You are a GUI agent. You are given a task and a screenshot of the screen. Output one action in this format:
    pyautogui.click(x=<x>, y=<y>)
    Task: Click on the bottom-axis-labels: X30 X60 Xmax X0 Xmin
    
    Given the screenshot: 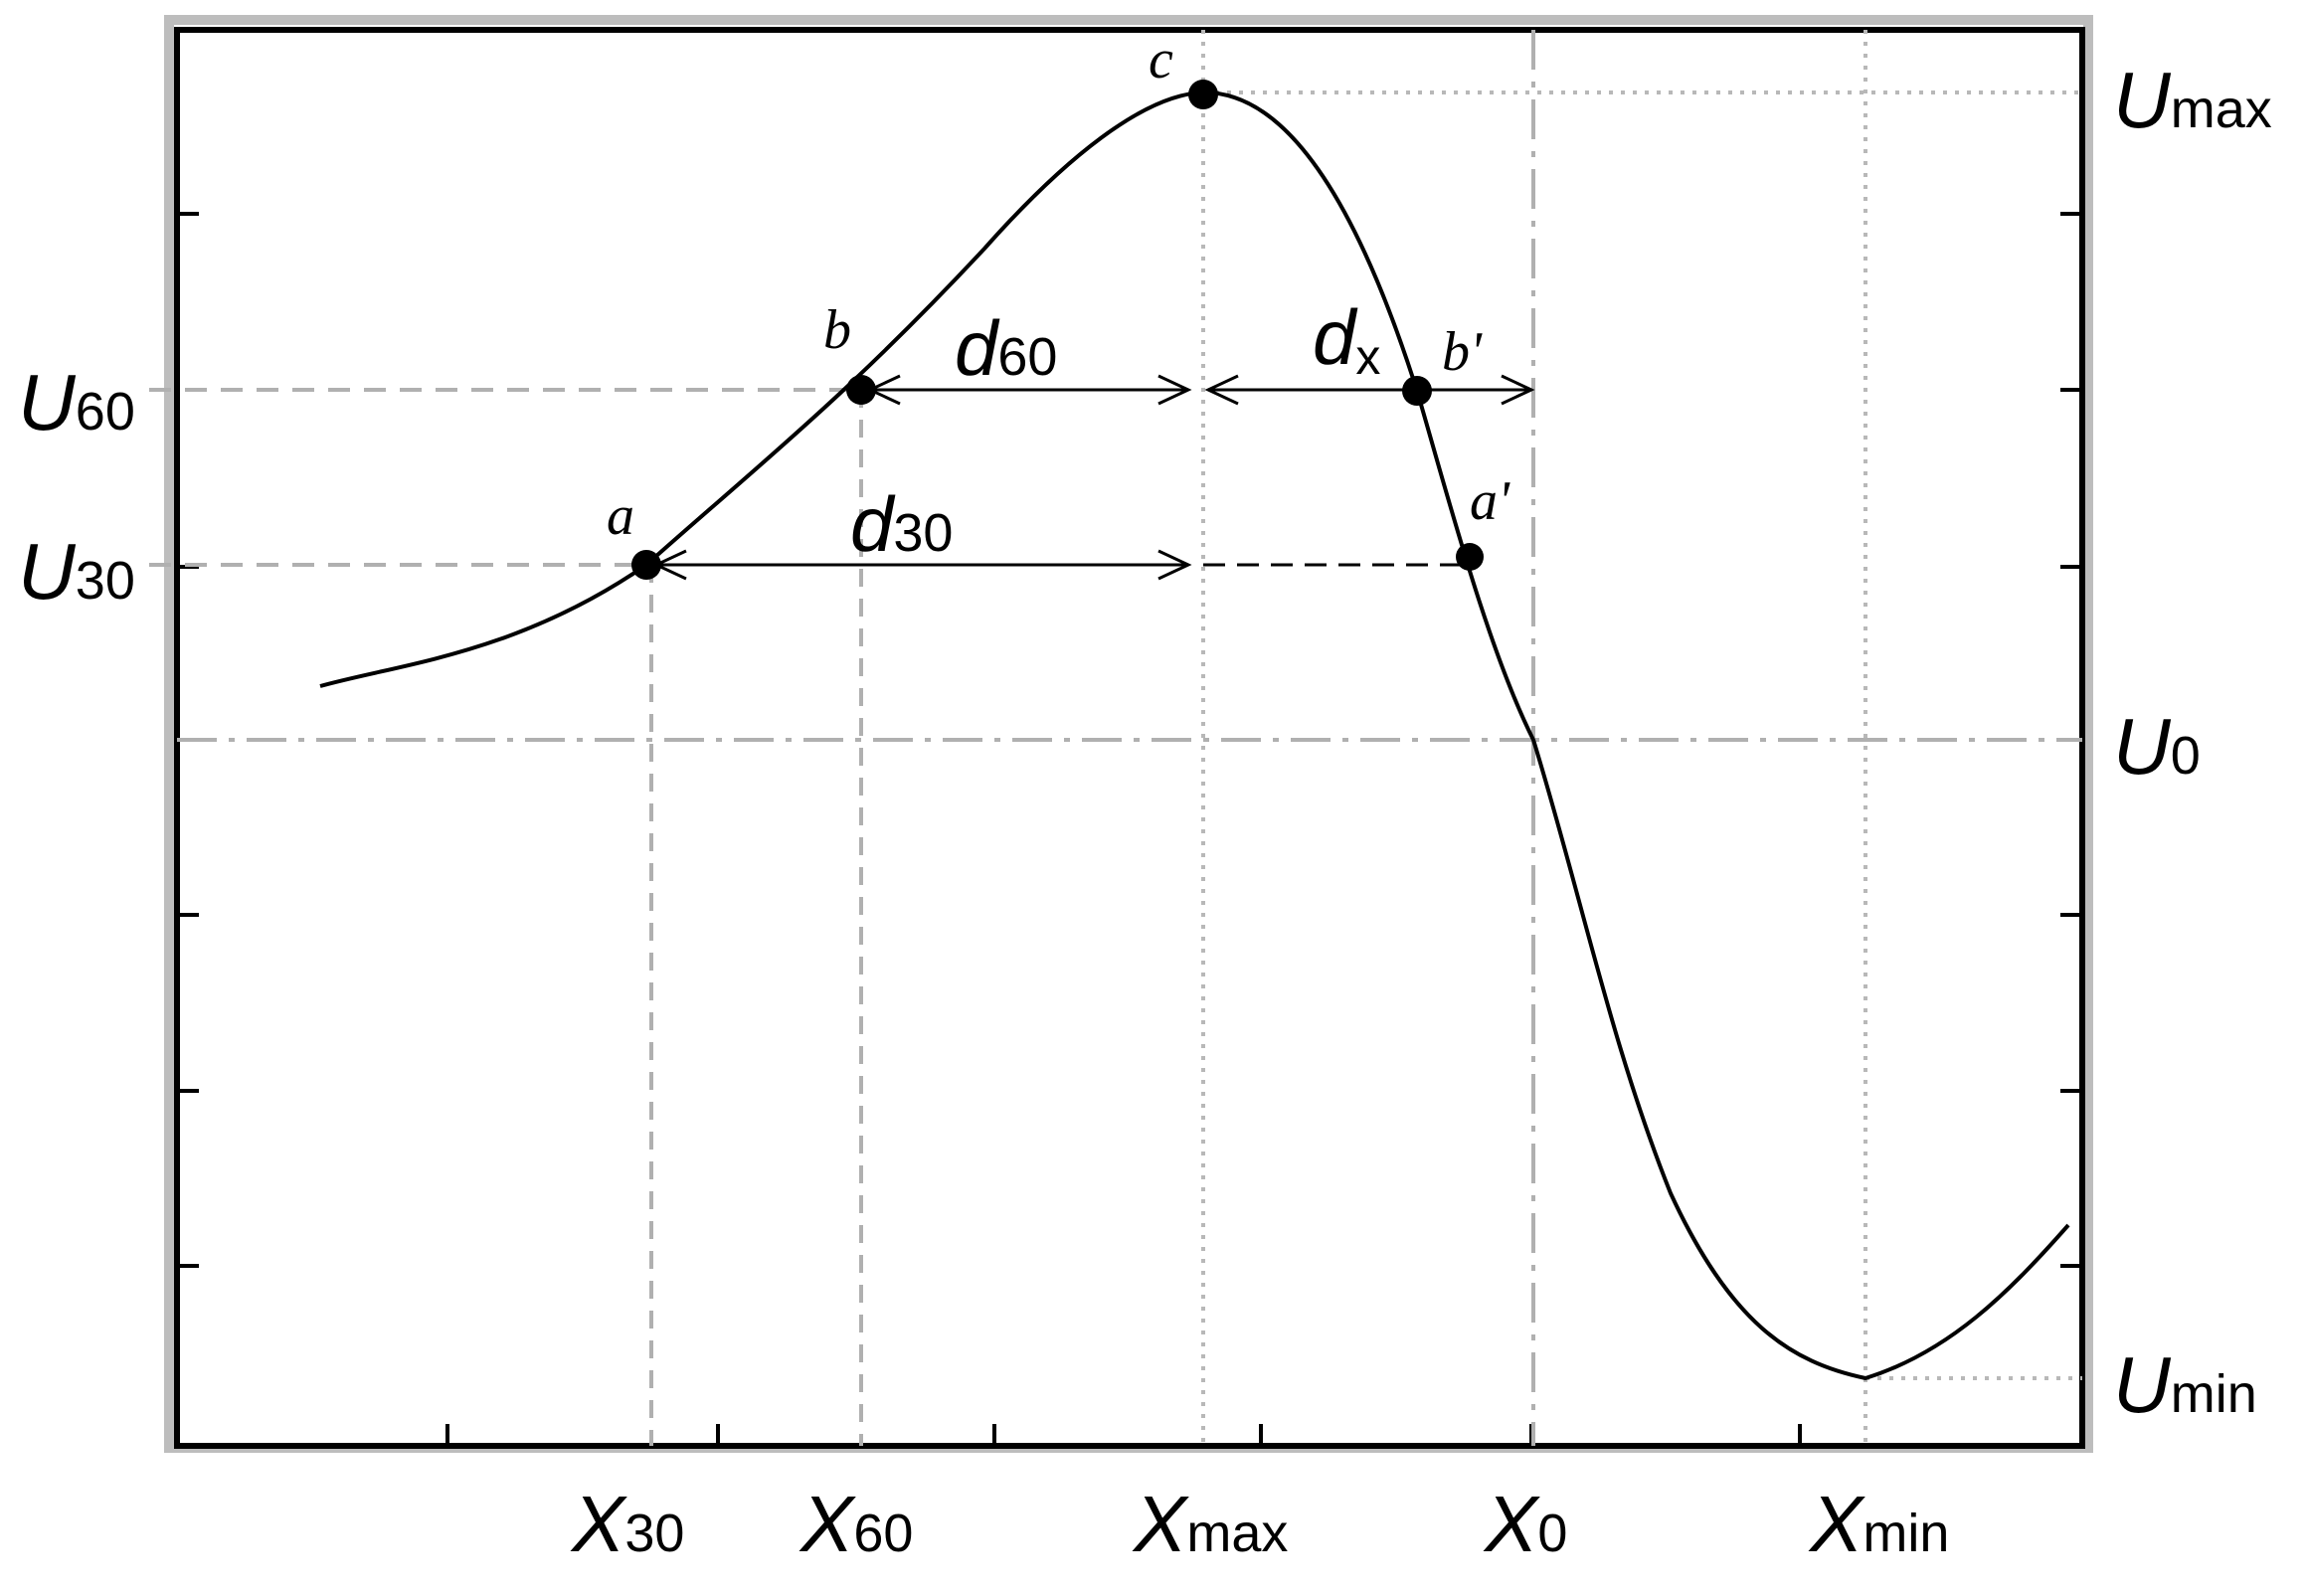 What is the action you would take?
    pyautogui.click(x=1259, y=1524)
    